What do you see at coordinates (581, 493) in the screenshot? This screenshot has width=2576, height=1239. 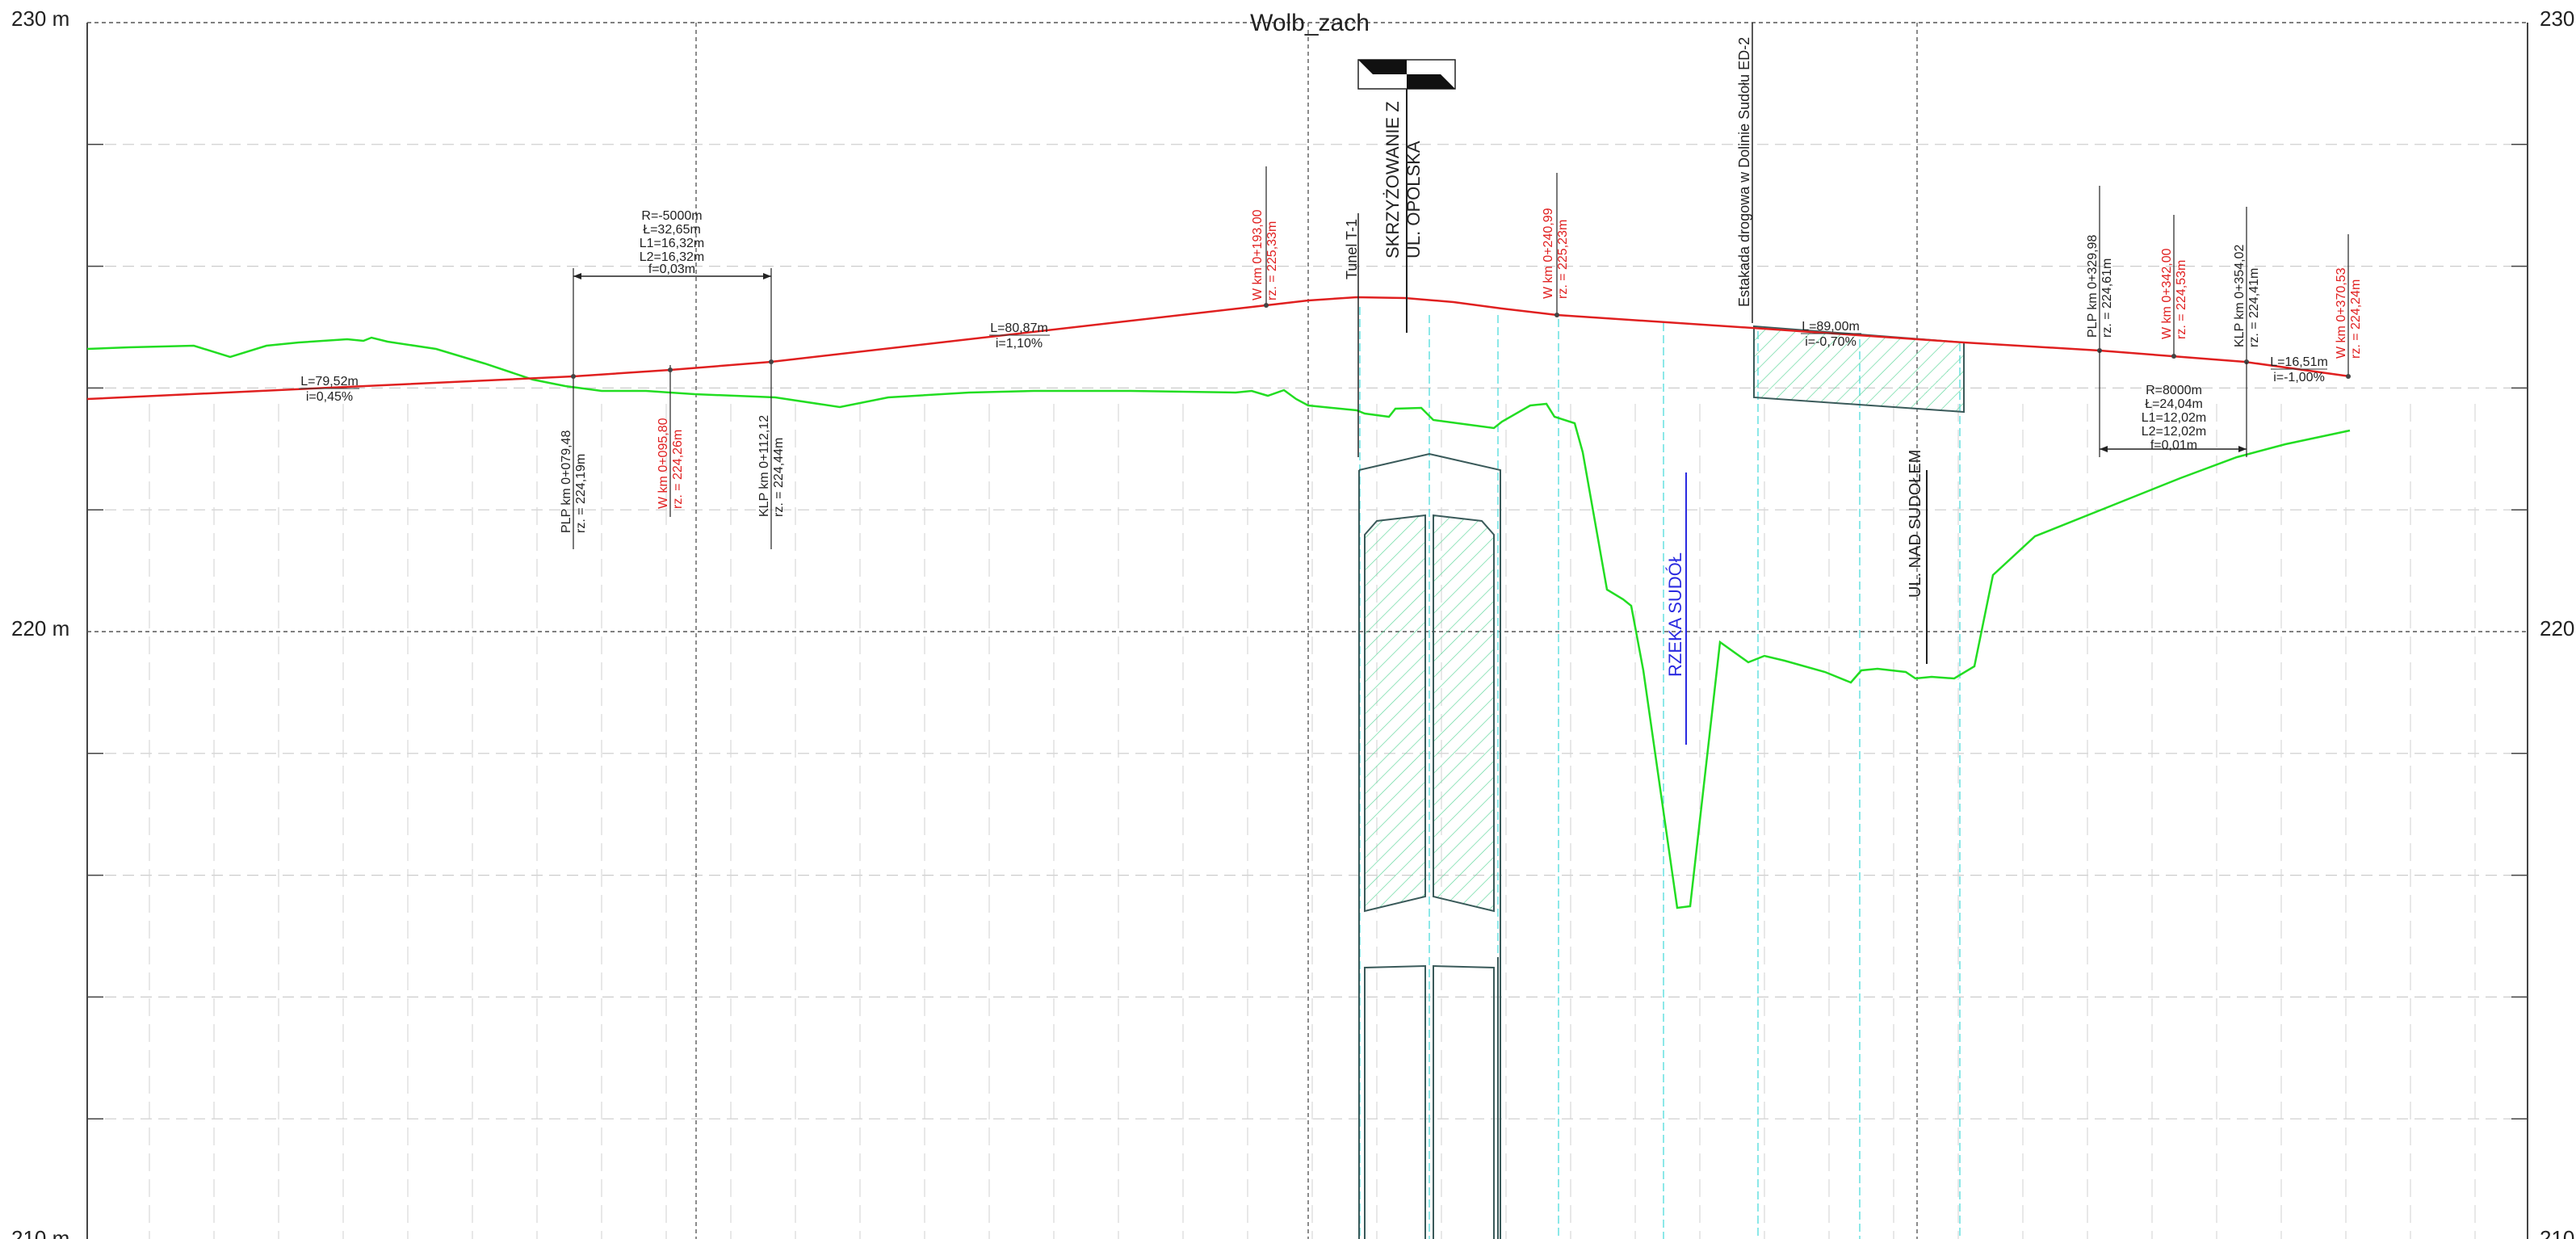 I see `plp1-elev: rz. = 224,19m` at bounding box center [581, 493].